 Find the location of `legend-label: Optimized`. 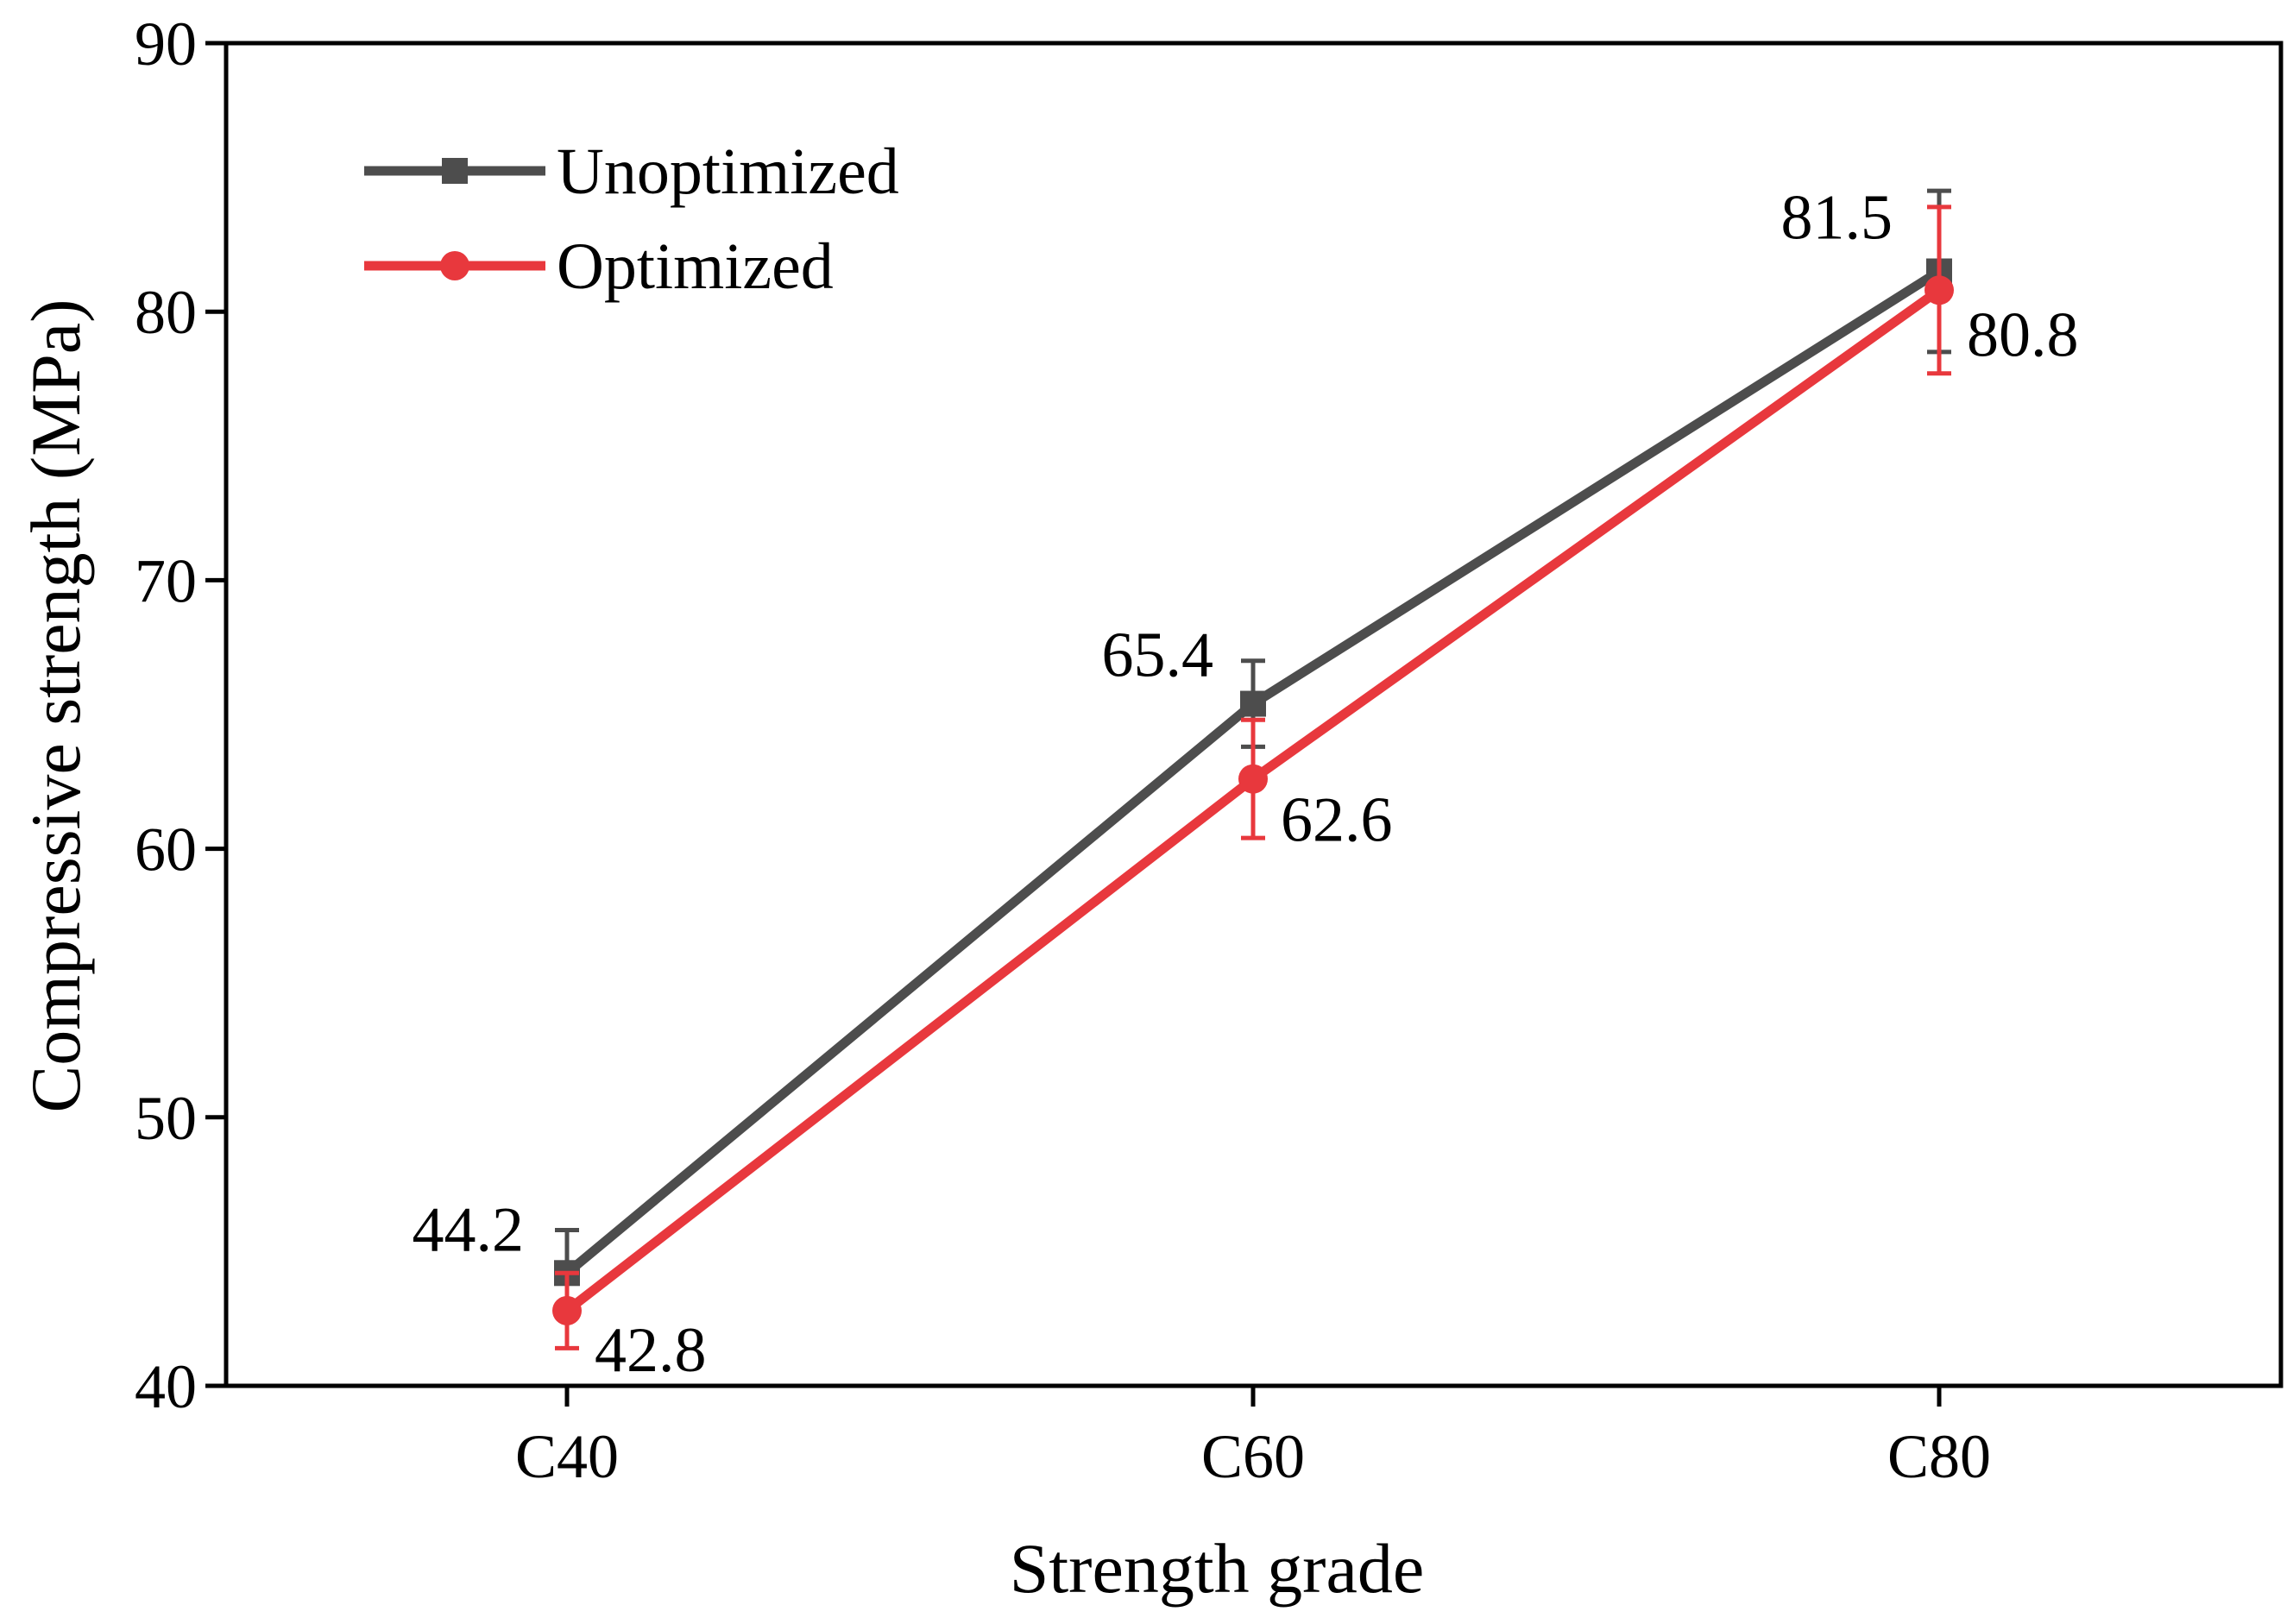

legend-label: Optimized is located at coordinates (695, 266).